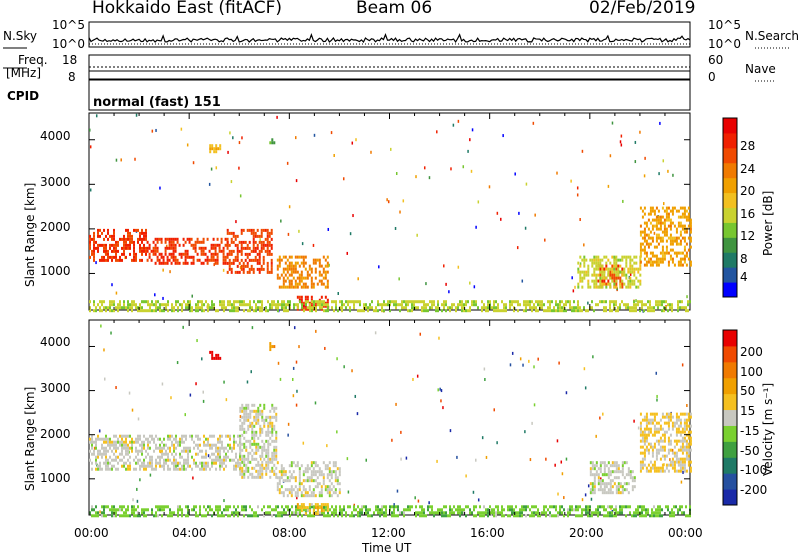  Describe the element at coordinates (216, 152) in the screenshot. I see `power-region-9-cell` at that location.